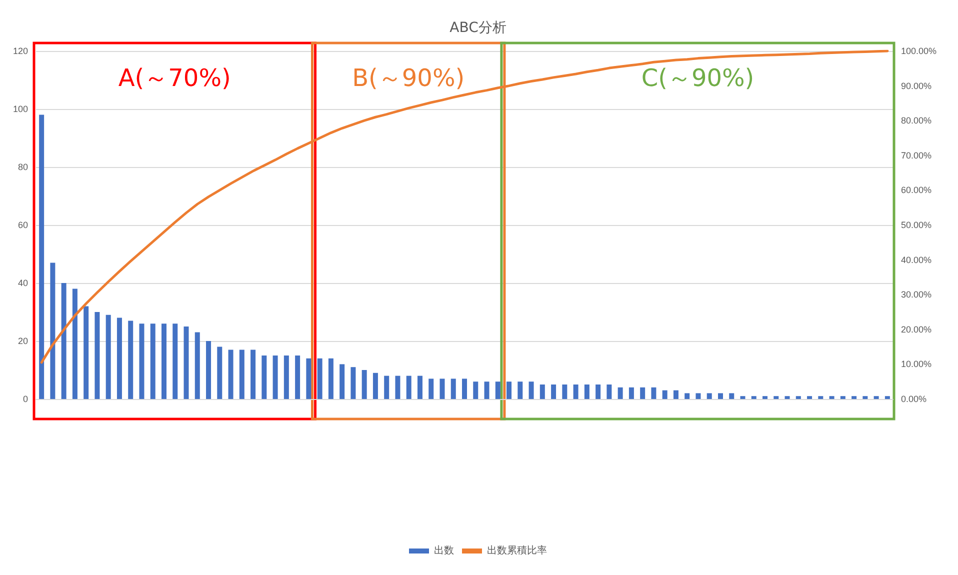 The width and height of the screenshot is (958, 575). What do you see at coordinates (916, 85) in the screenshot?
I see `y2-tick-label: 90.00%` at bounding box center [916, 85].